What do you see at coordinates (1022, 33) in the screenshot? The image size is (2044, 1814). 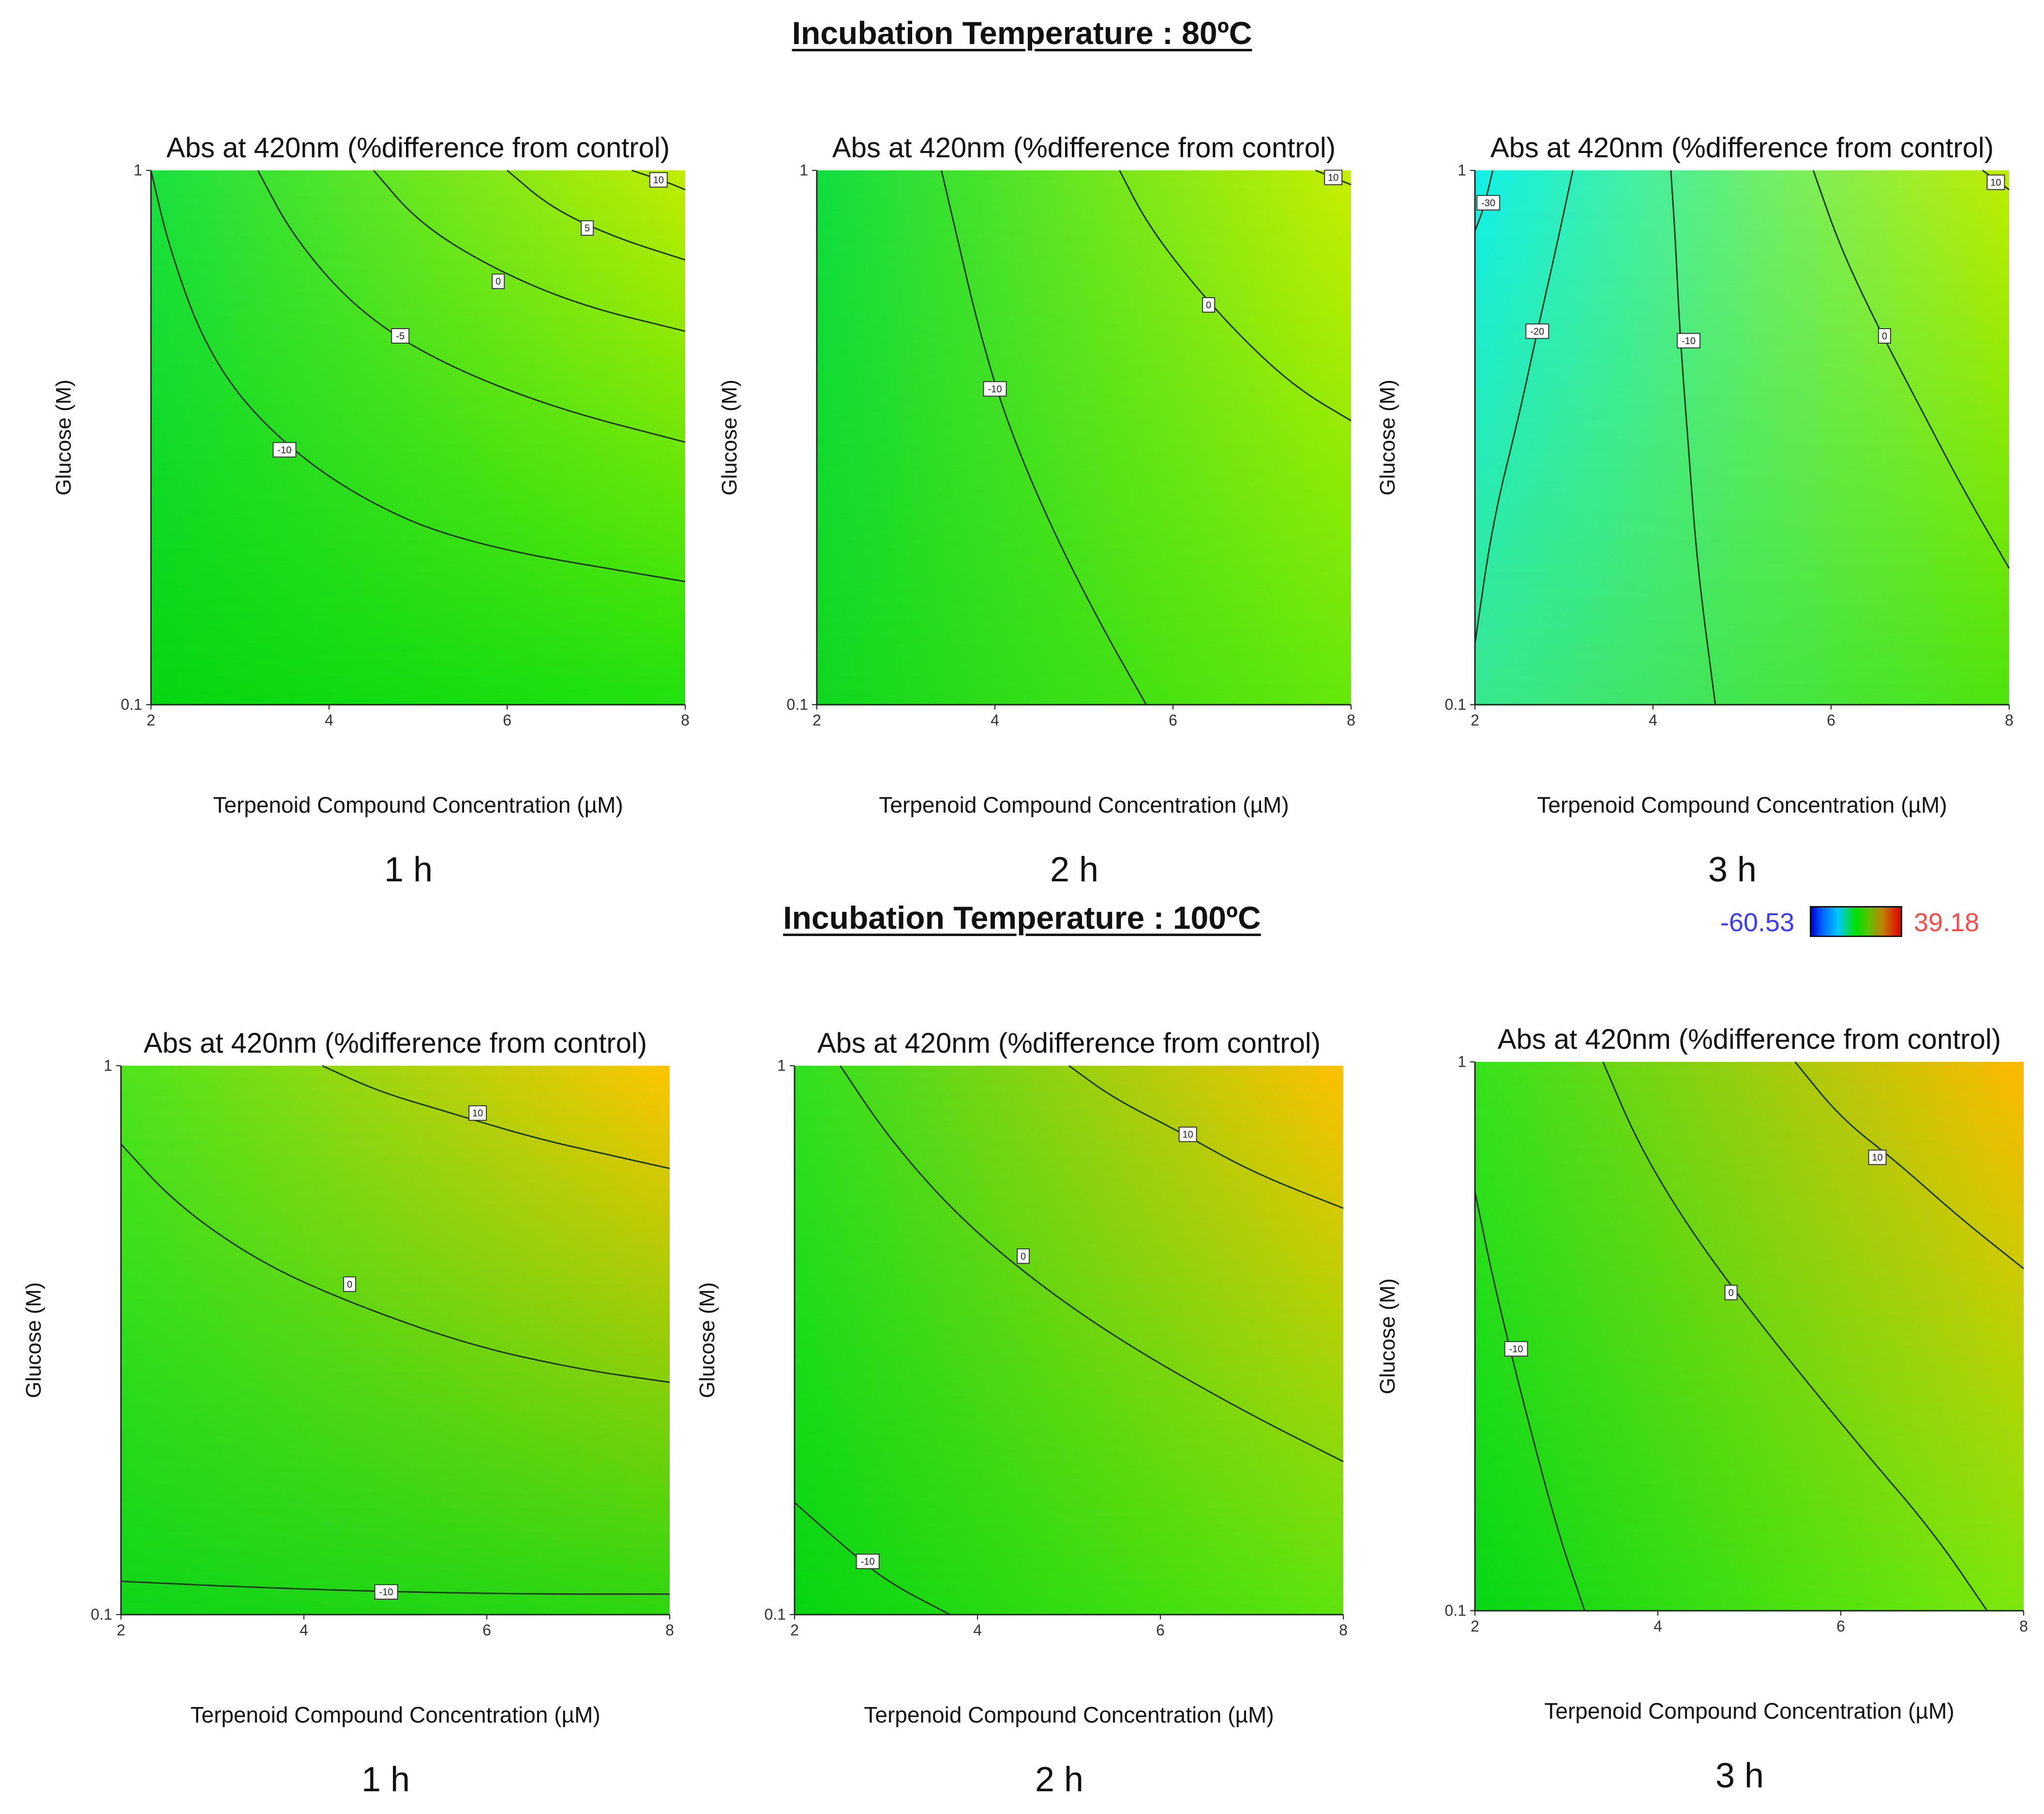 I see `section-title-80: Incubation Temperature : 80ºC` at bounding box center [1022, 33].